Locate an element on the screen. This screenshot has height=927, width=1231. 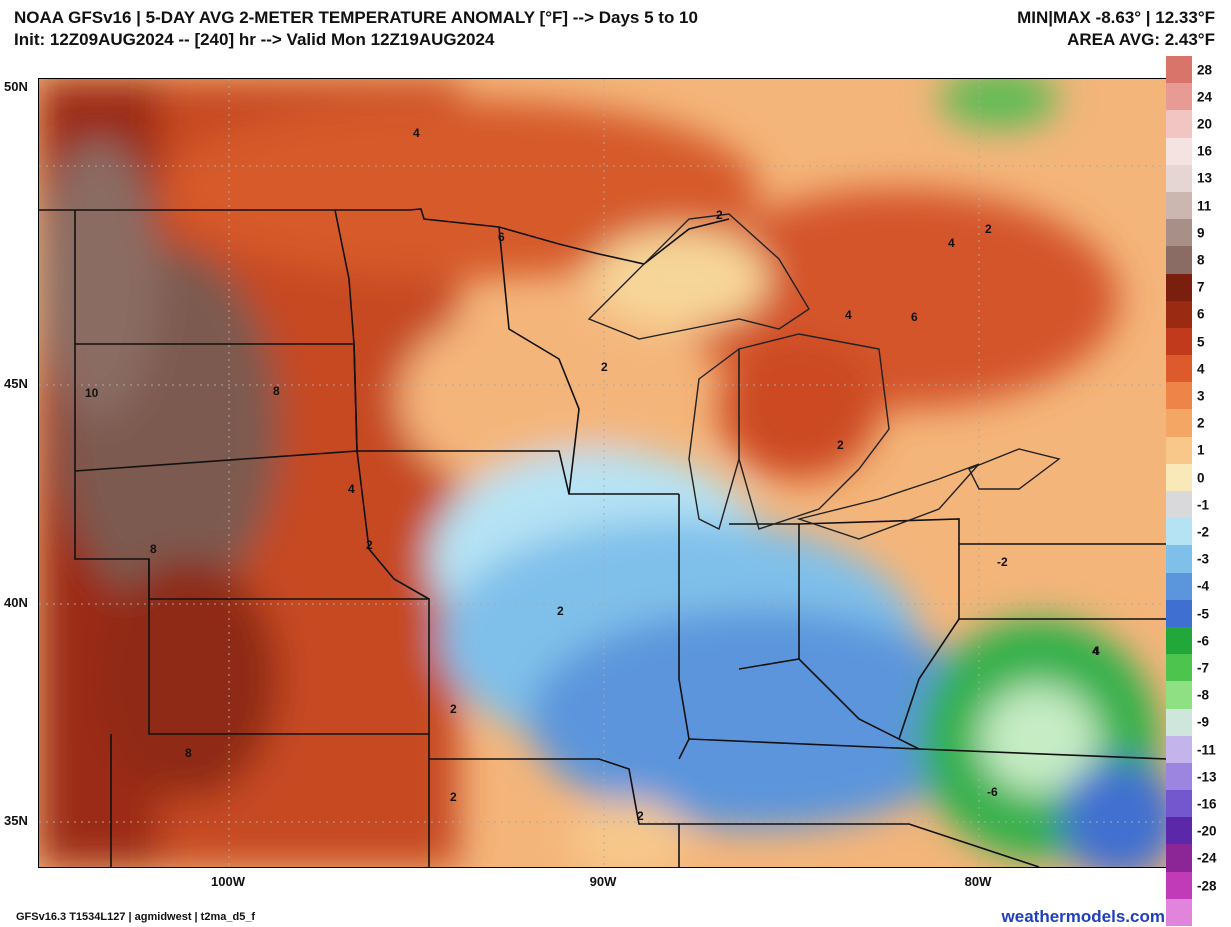
colorbar-label: -6 is located at coordinates (1203, 641).